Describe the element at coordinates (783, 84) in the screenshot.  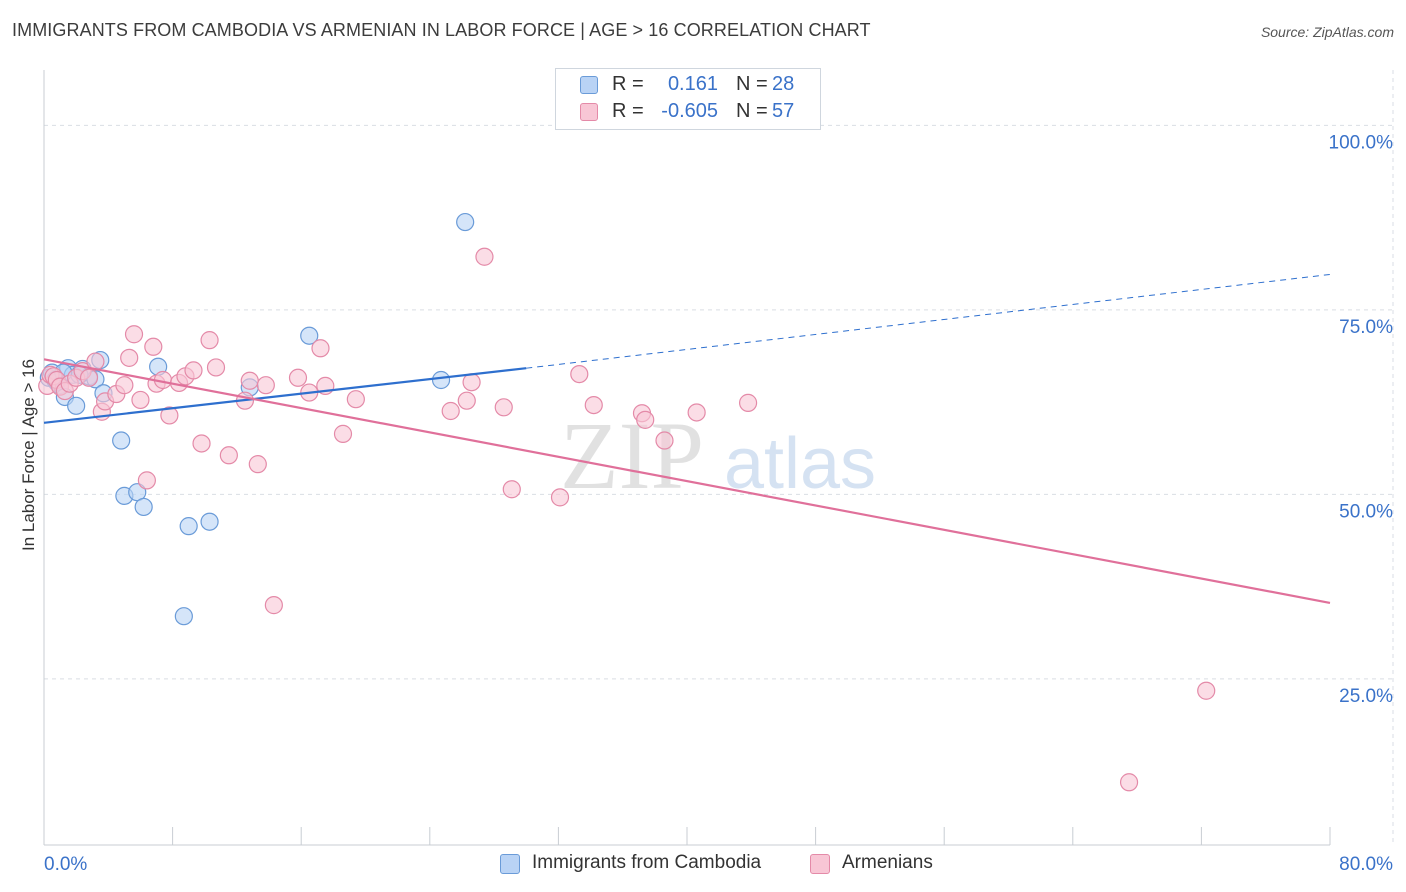
I see `legend-n-value: 28` at that location.